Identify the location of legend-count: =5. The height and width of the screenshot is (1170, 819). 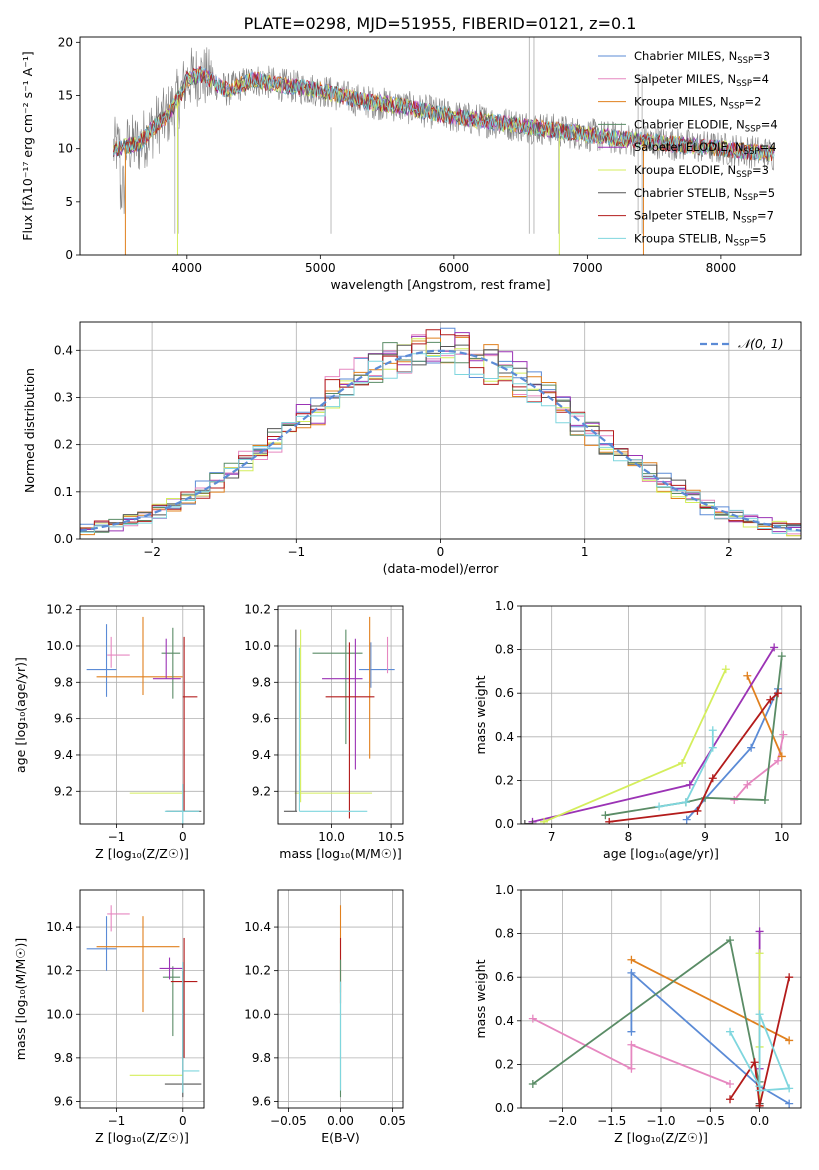
(766, 193).